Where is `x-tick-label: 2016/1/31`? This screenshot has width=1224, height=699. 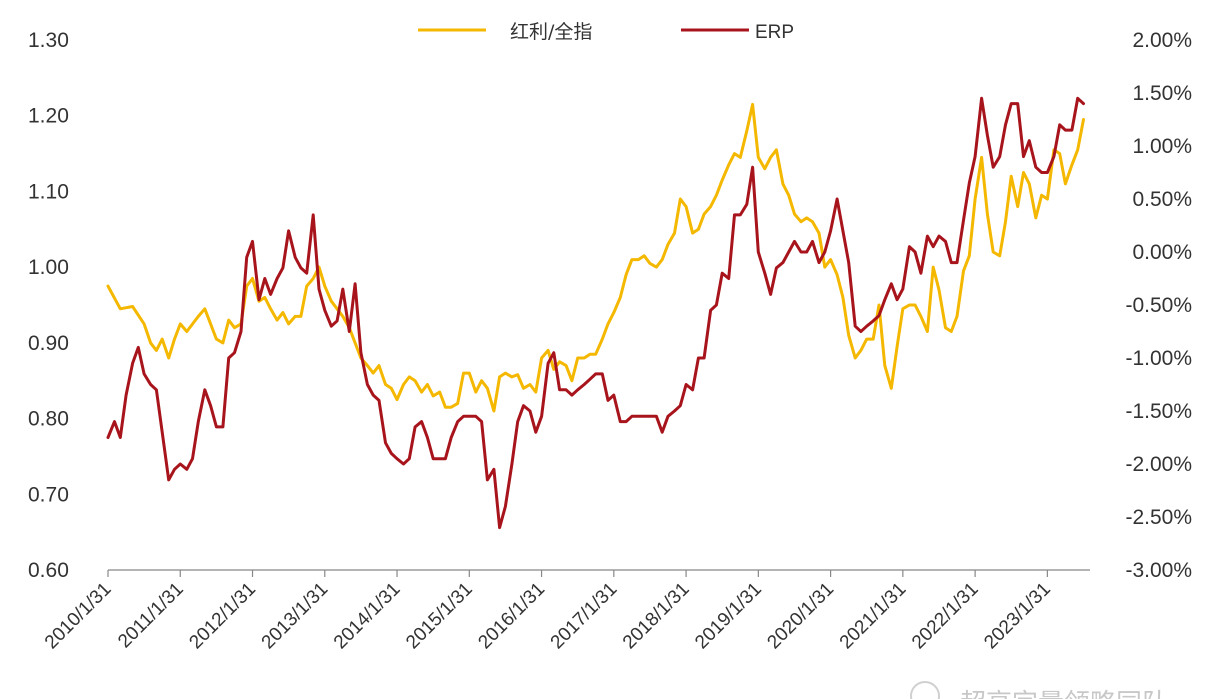
x-tick-label: 2016/1/31 is located at coordinates (511, 616).